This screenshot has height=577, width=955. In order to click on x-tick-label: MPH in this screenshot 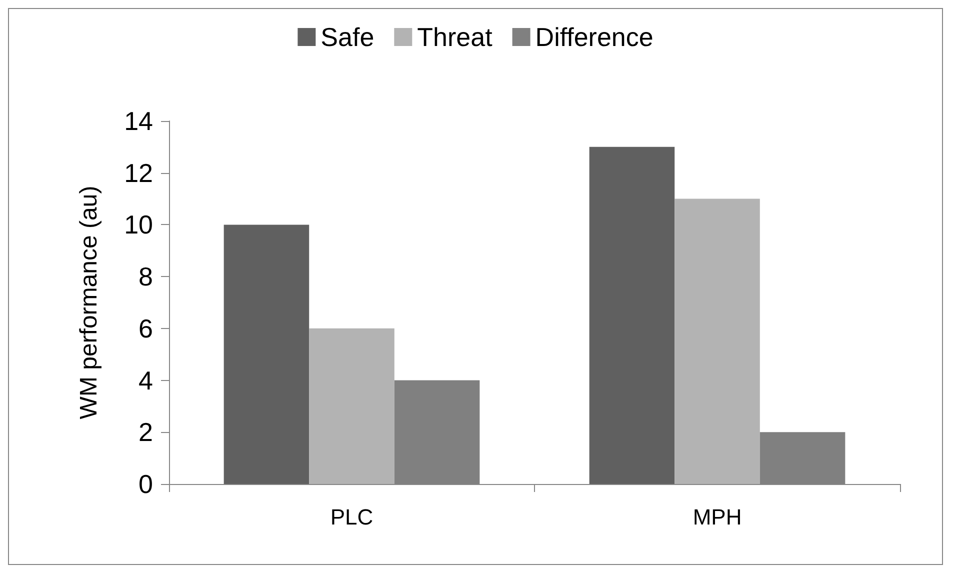, I will do `click(717, 517)`.